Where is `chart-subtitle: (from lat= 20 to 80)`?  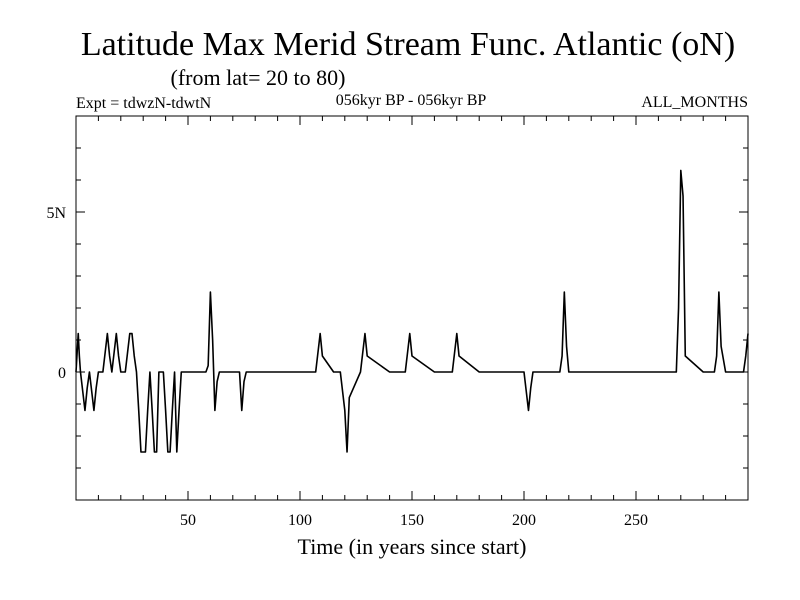 chart-subtitle: (from lat= 20 to 80) is located at coordinates (258, 77).